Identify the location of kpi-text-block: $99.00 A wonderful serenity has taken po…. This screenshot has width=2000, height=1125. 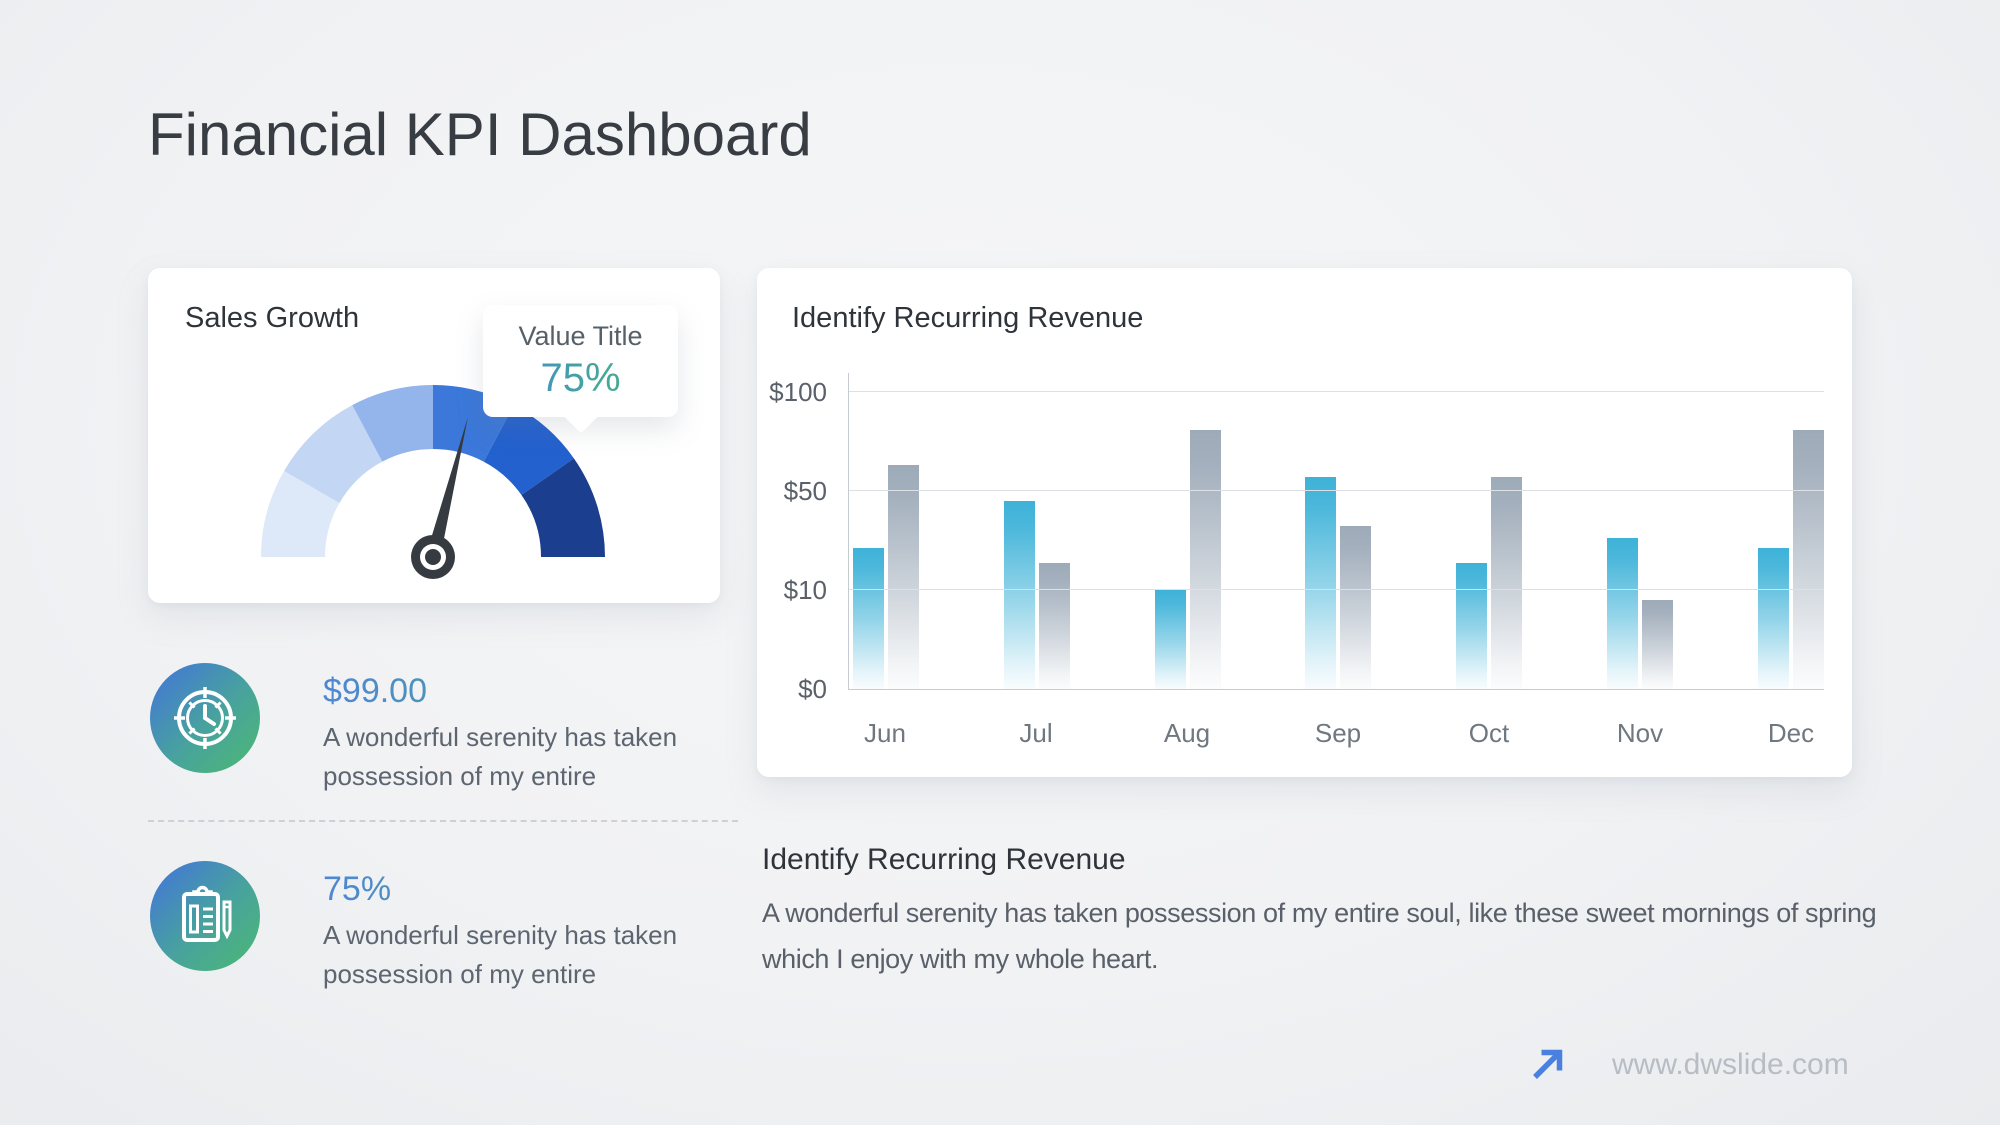
(522, 729).